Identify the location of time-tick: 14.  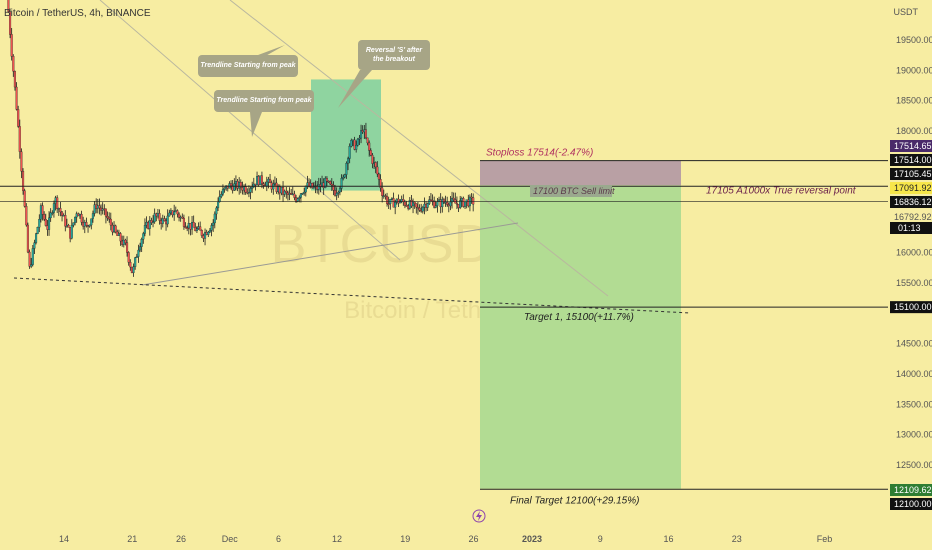
(64, 539).